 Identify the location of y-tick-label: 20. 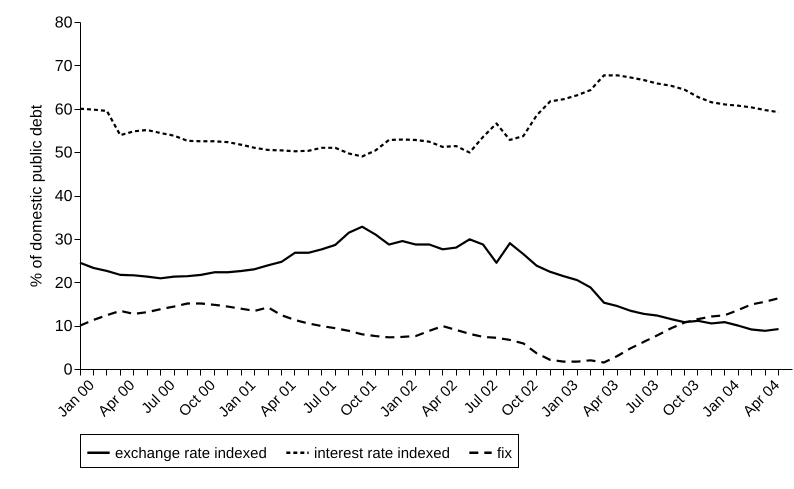
(63, 283).